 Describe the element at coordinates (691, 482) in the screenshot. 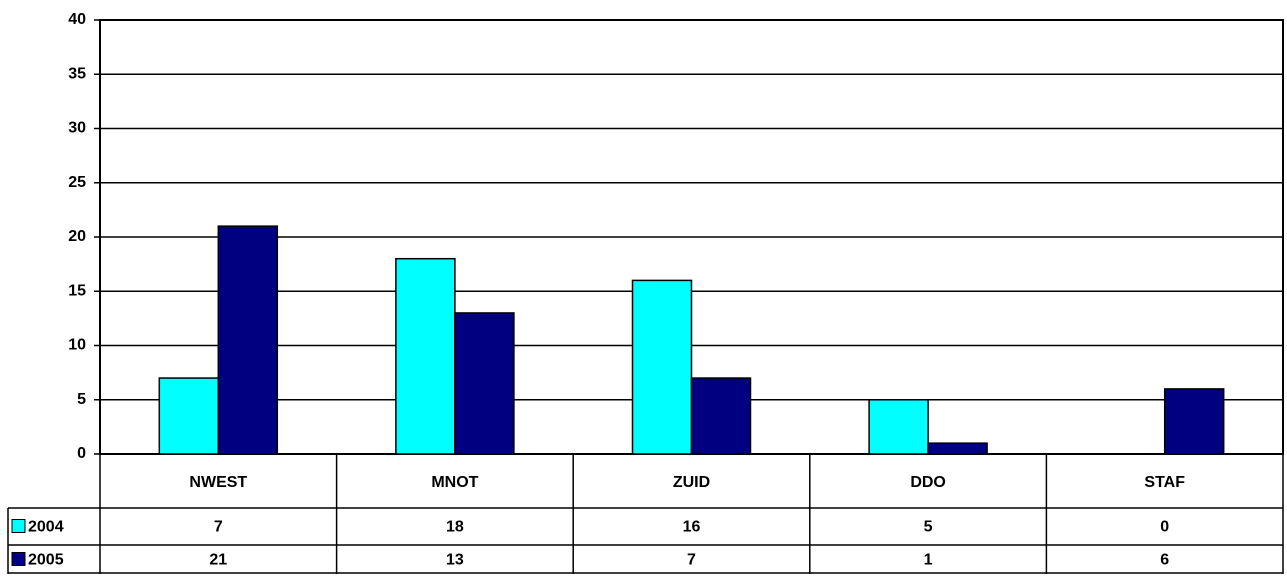

I see `x-tick-label: ZUID` at that location.